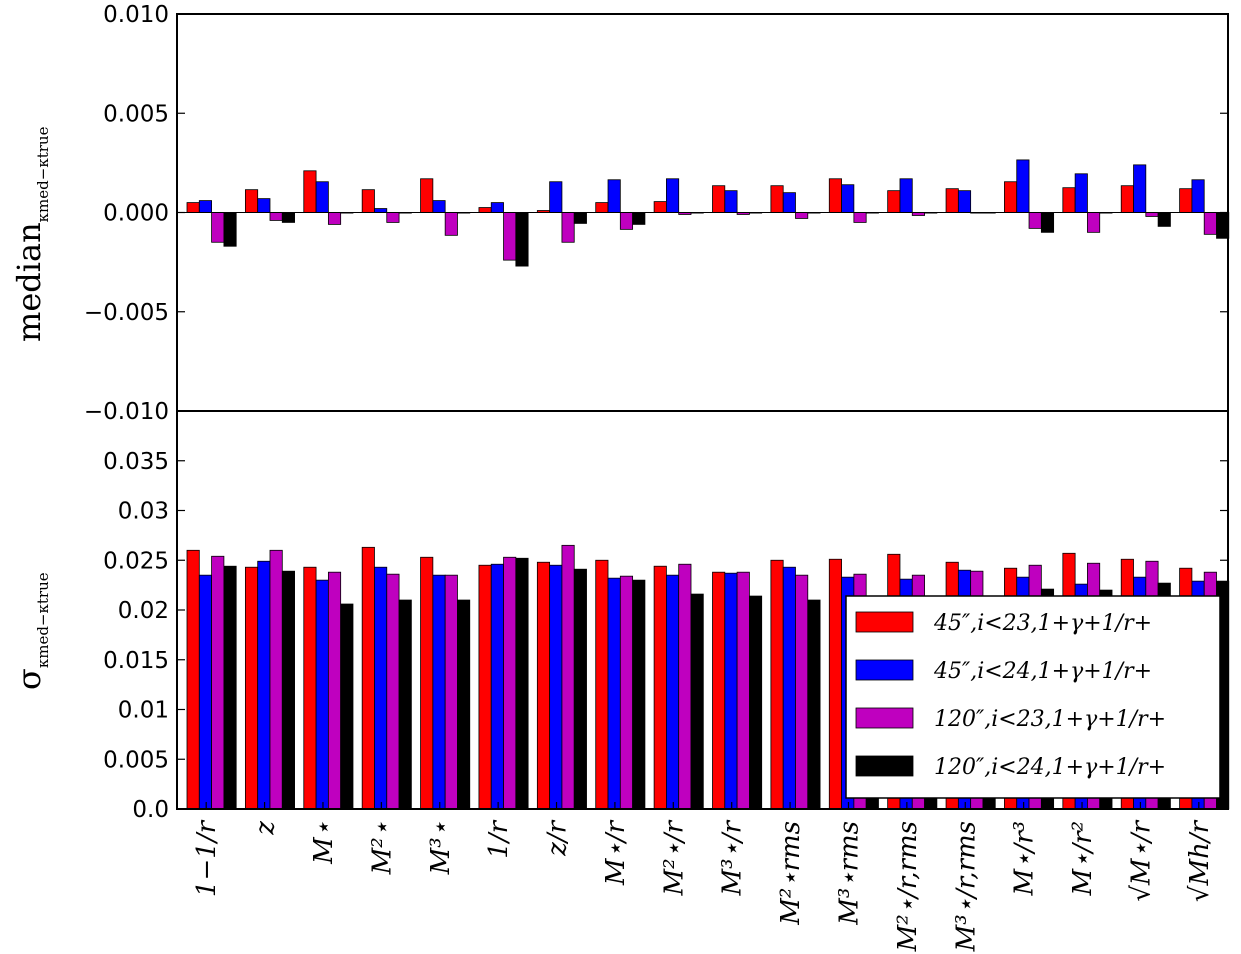 Image resolution: width=1241 pixels, height=954 pixels. What do you see at coordinates (674, 857) in the screenshot?
I see `x-tick-label-9: M²⋆/r` at bounding box center [674, 857].